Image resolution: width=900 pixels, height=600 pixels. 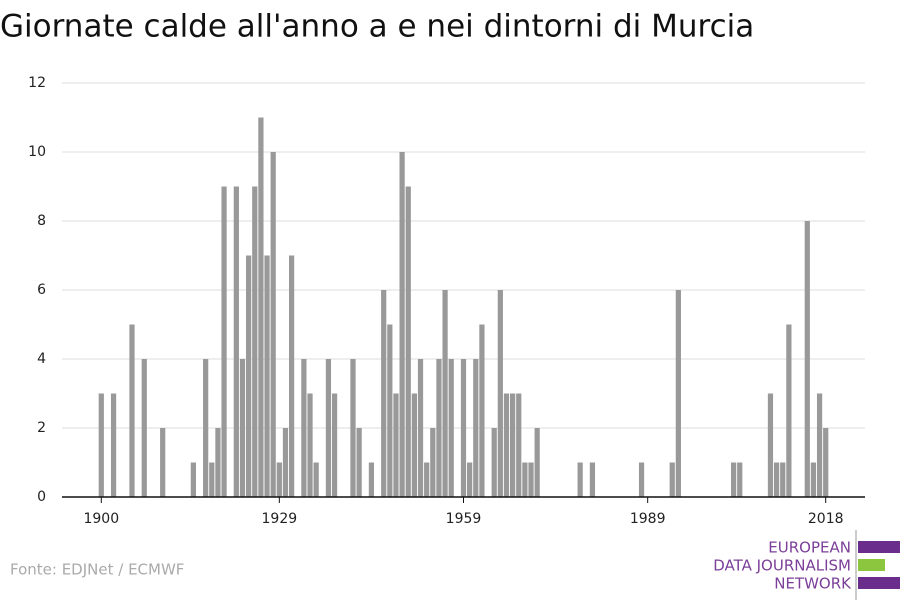 What do you see at coordinates (809, 548) in the screenshot?
I see `logo-text: EUROPEAN` at bounding box center [809, 548].